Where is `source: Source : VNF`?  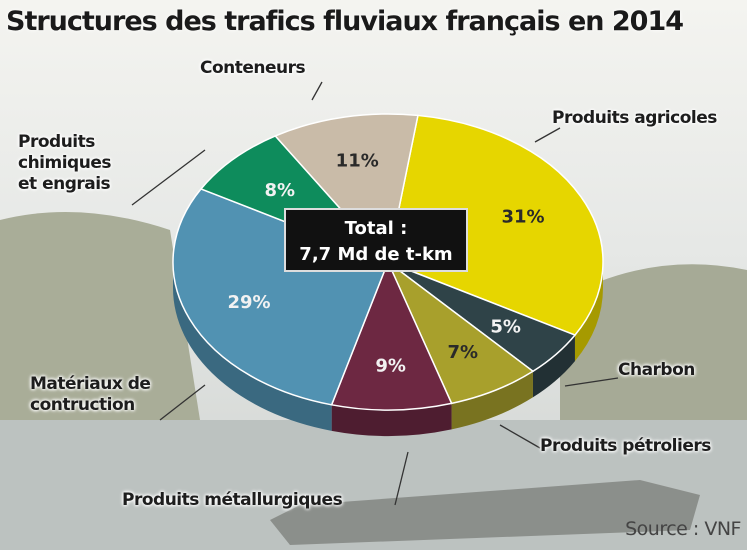
source: Source : VNF is located at coordinates (683, 529).